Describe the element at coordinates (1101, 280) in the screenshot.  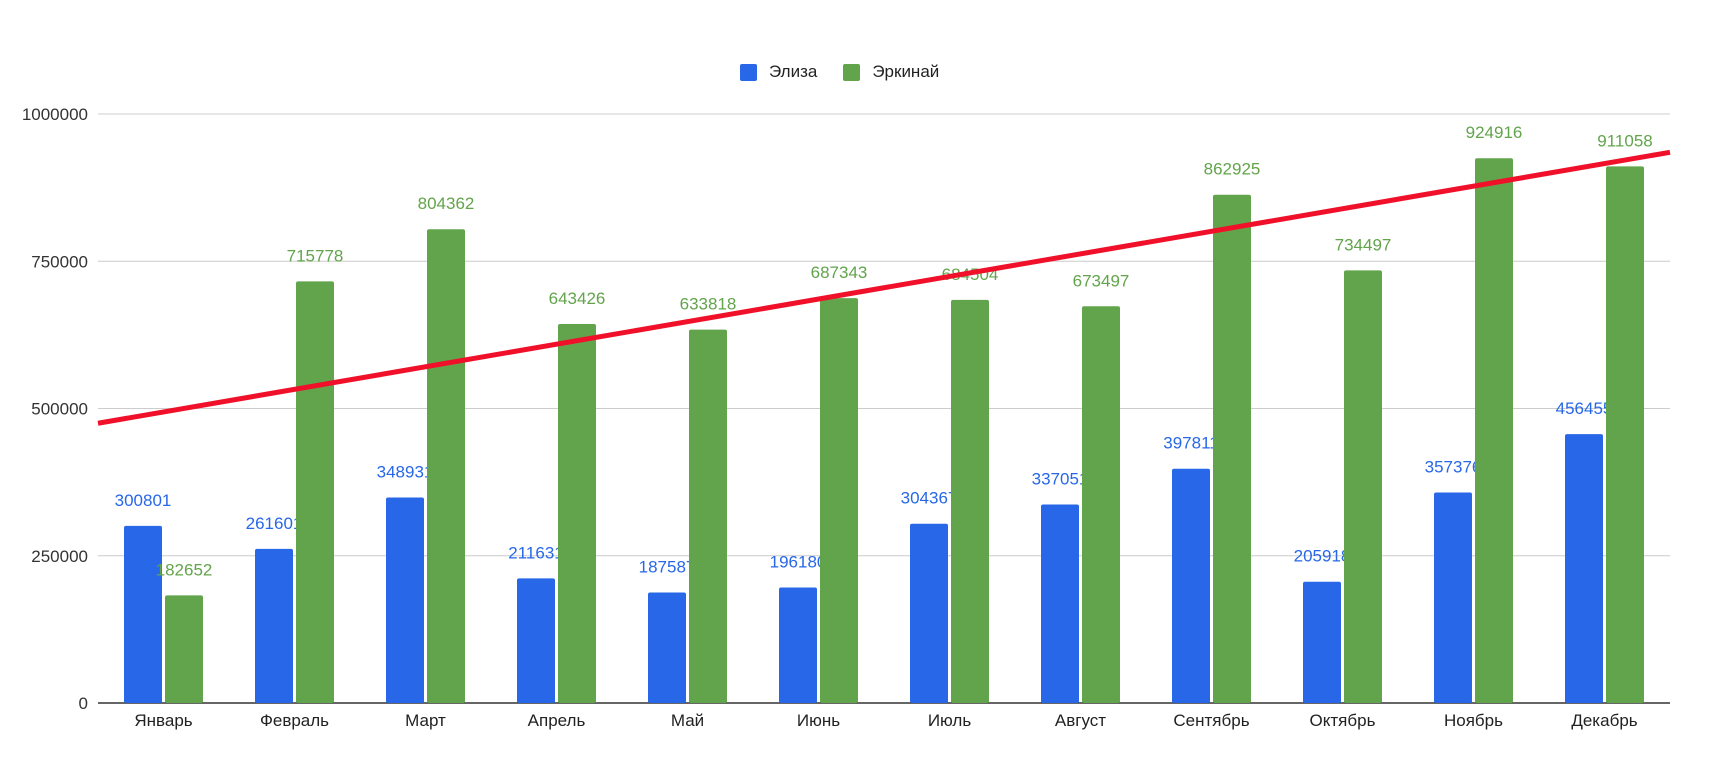
I see `data-label: 673497` at that location.